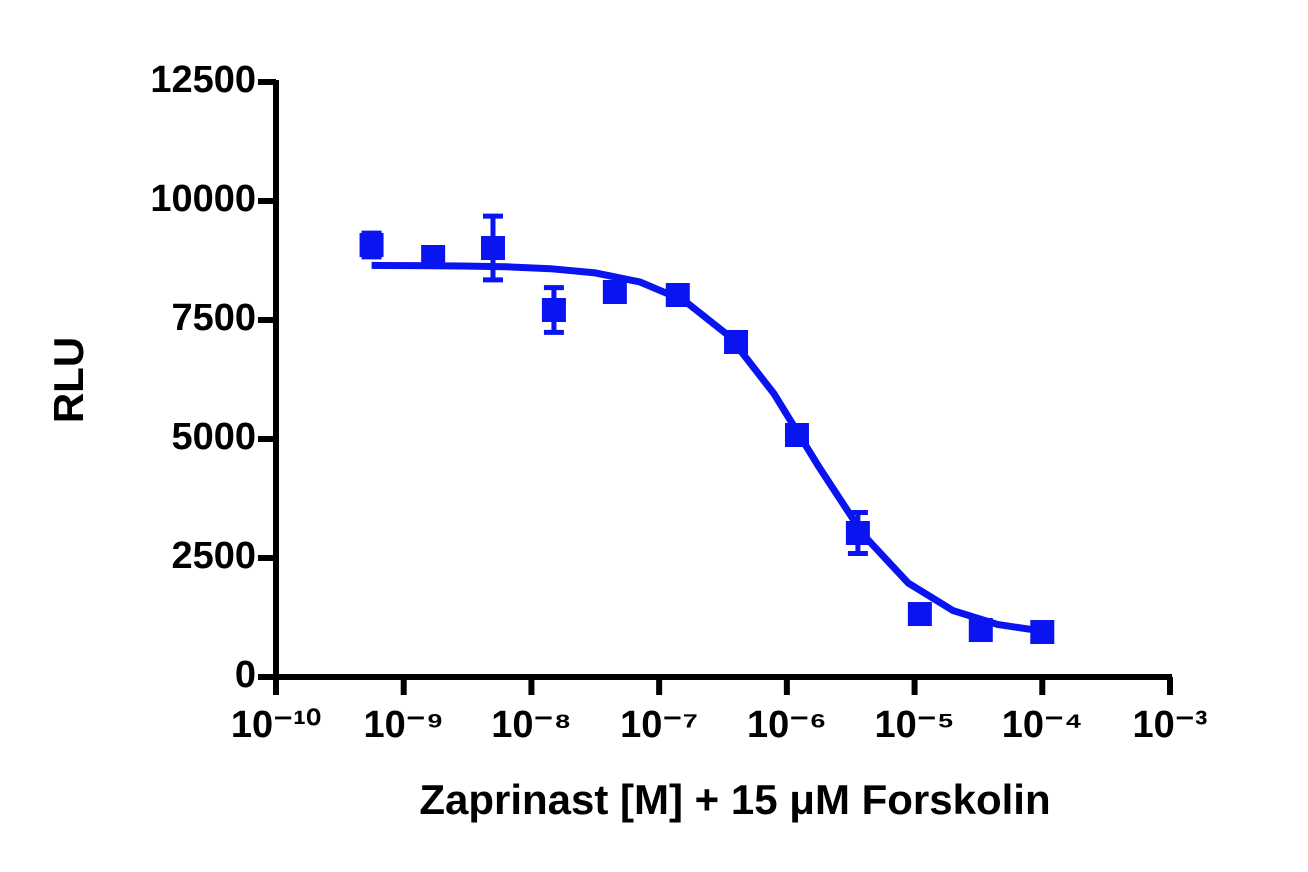  Describe the element at coordinates (276, 725) in the screenshot. I see `x-tick-label: 10⁻¹⁰` at that location.